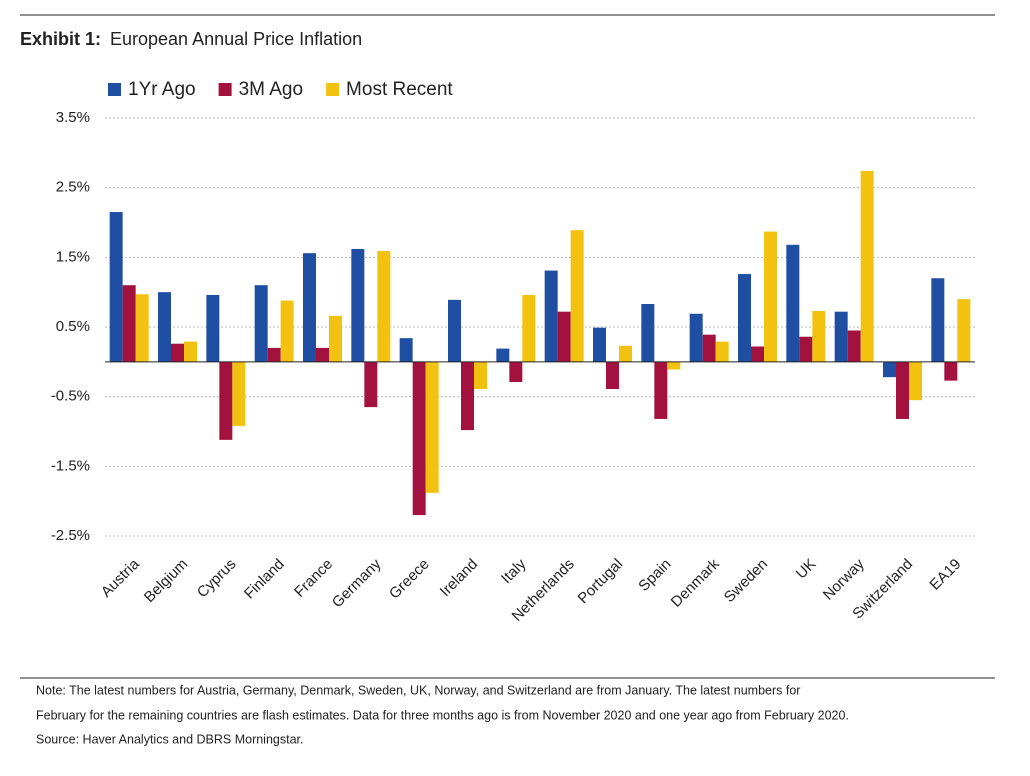 The image size is (1030, 776). Describe the element at coordinates (70, 396) in the screenshot. I see `y-tick-label: -0.5%` at that location.